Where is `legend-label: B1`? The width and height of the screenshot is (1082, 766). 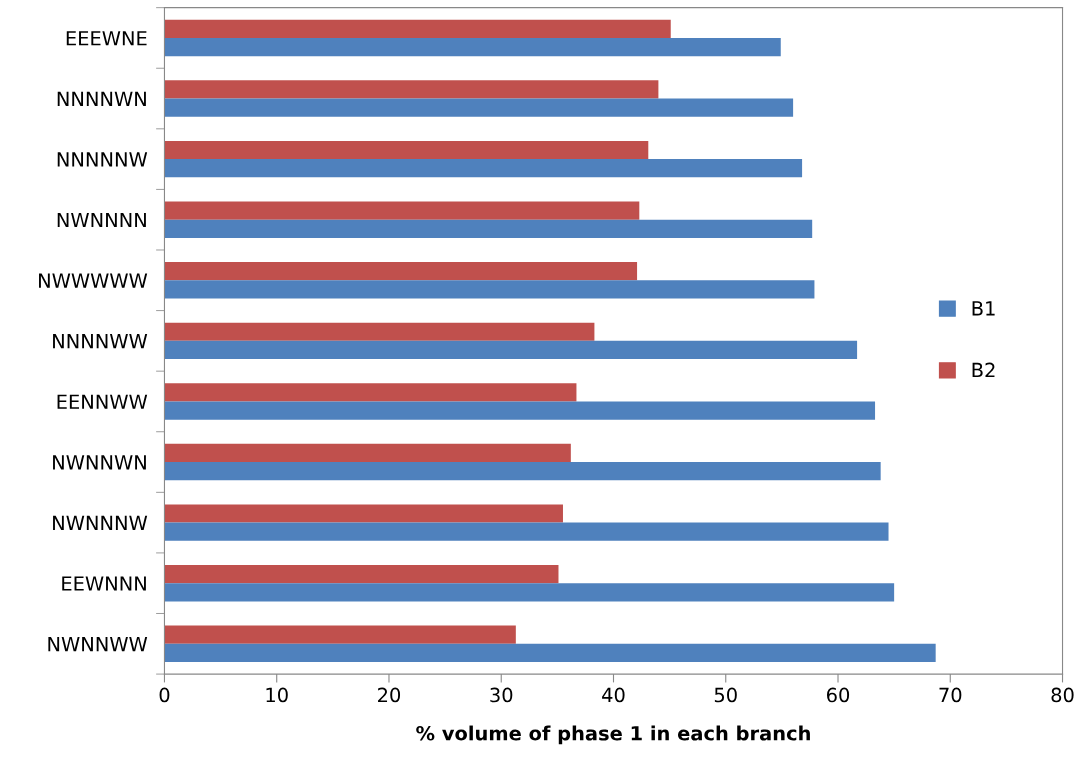 legend-label: B1 is located at coordinates (983, 308).